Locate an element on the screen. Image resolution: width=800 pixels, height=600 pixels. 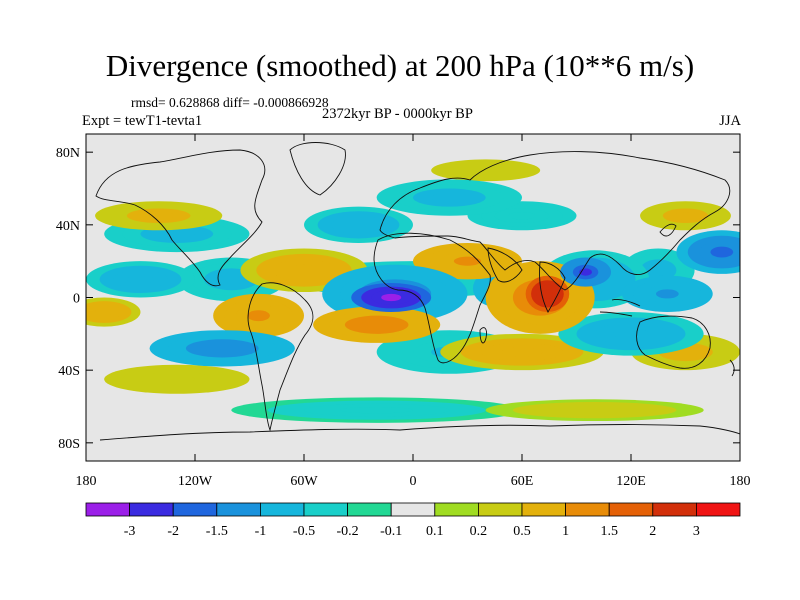
colorbar-label-2: -1.5 is located at coordinates (217, 531).